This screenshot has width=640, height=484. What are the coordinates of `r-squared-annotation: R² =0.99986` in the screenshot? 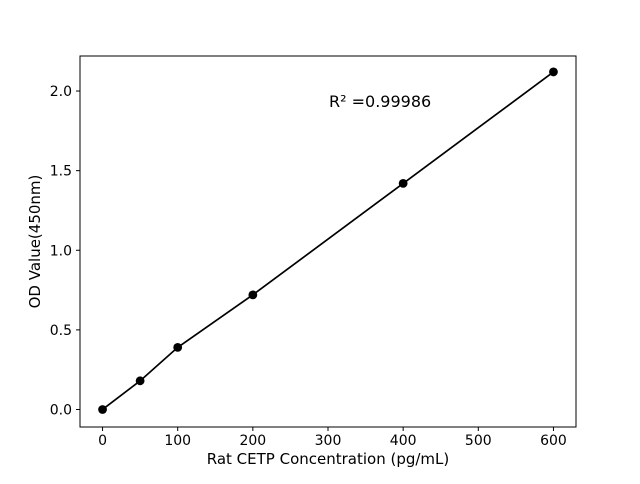 It's located at (380, 101).